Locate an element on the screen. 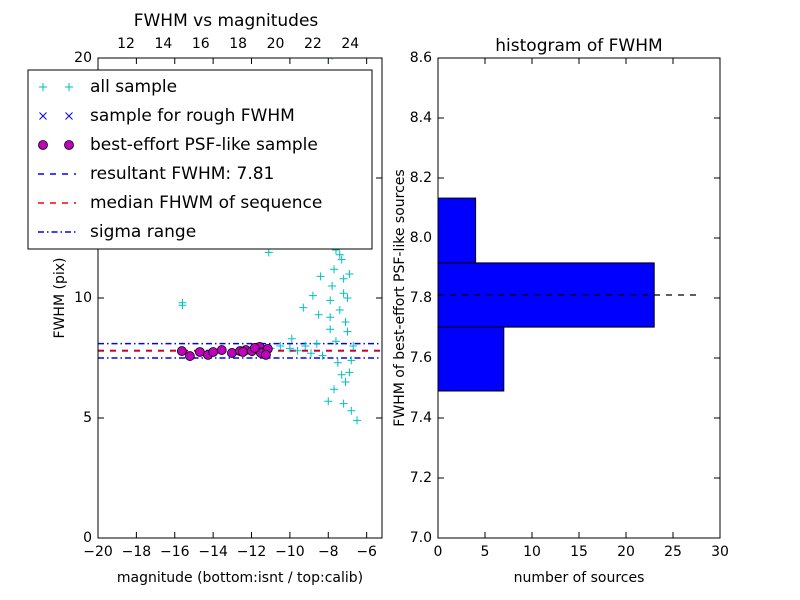 The width and height of the screenshot is (800, 600). y-axis-label: FWHM of best-effort PSF-like sources is located at coordinates (400, 297).